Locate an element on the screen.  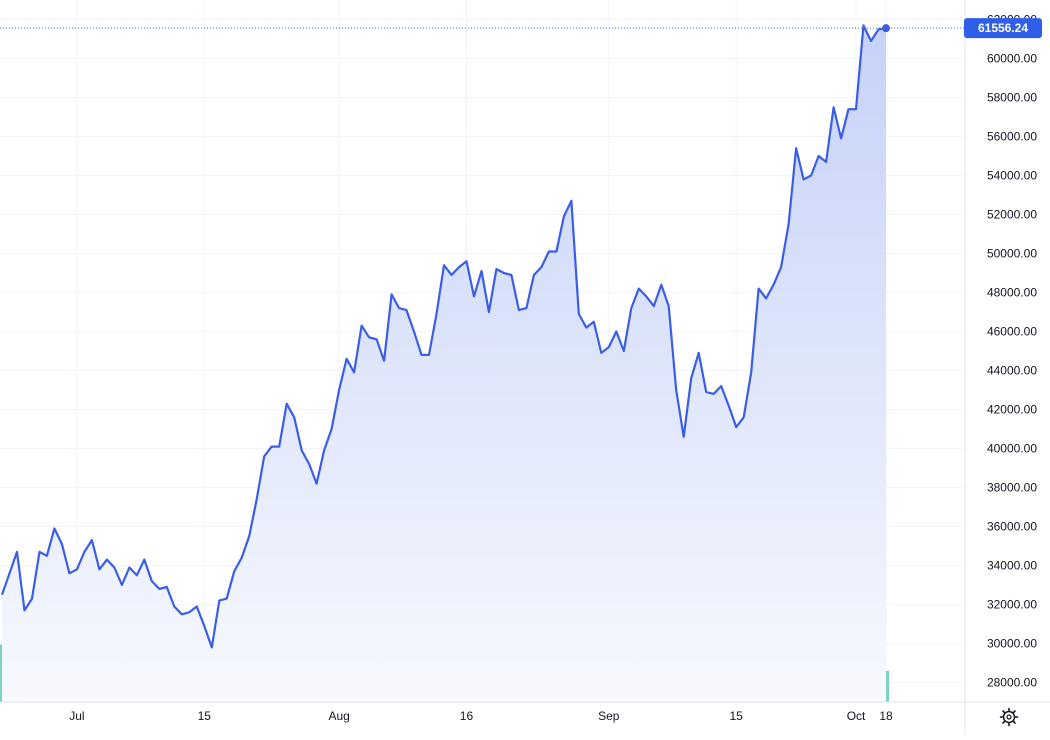
gear-icon is located at coordinates (1009, 717).